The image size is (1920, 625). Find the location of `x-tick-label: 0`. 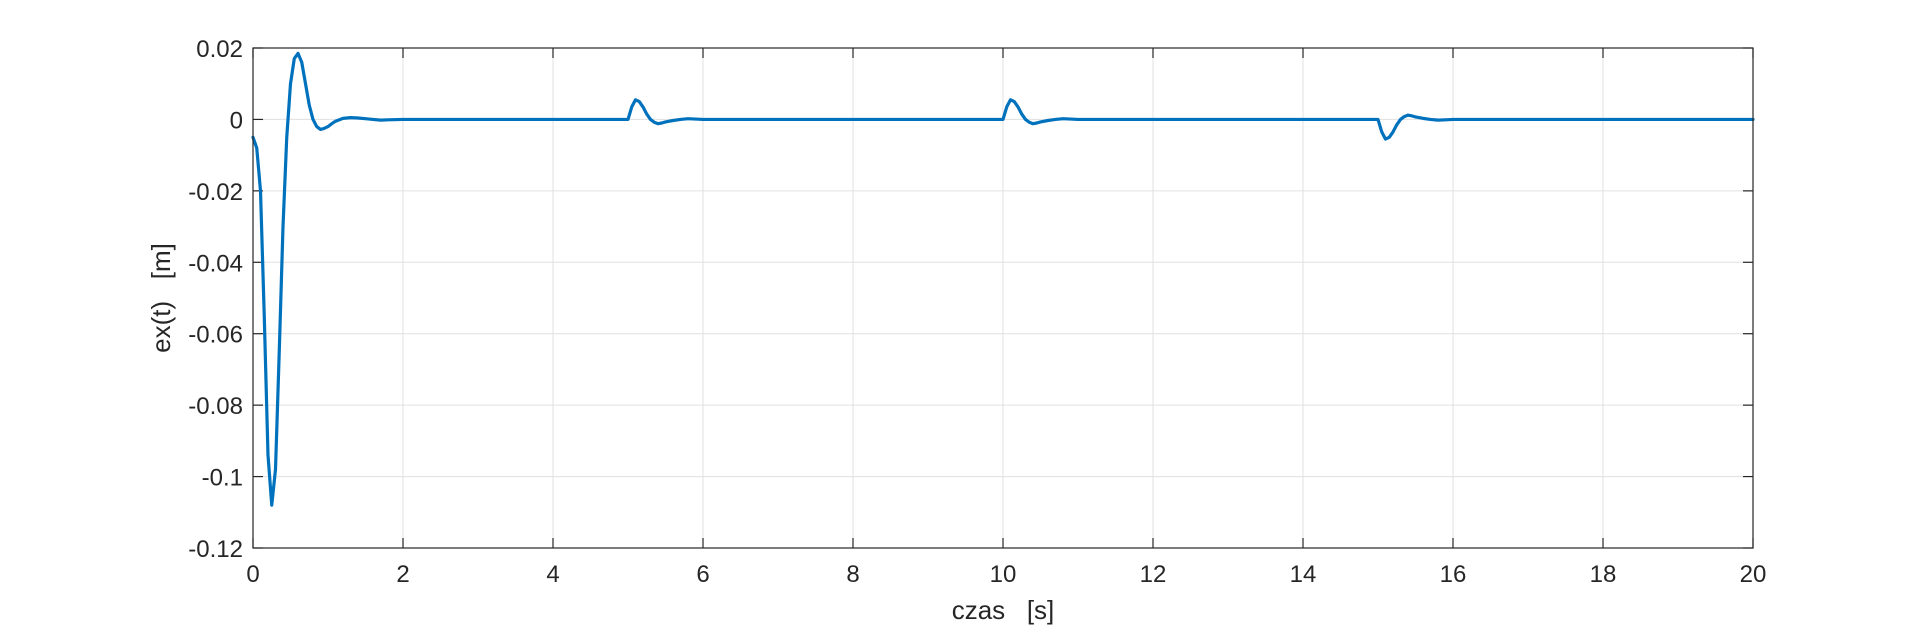

x-tick-label: 0 is located at coordinates (252, 574).